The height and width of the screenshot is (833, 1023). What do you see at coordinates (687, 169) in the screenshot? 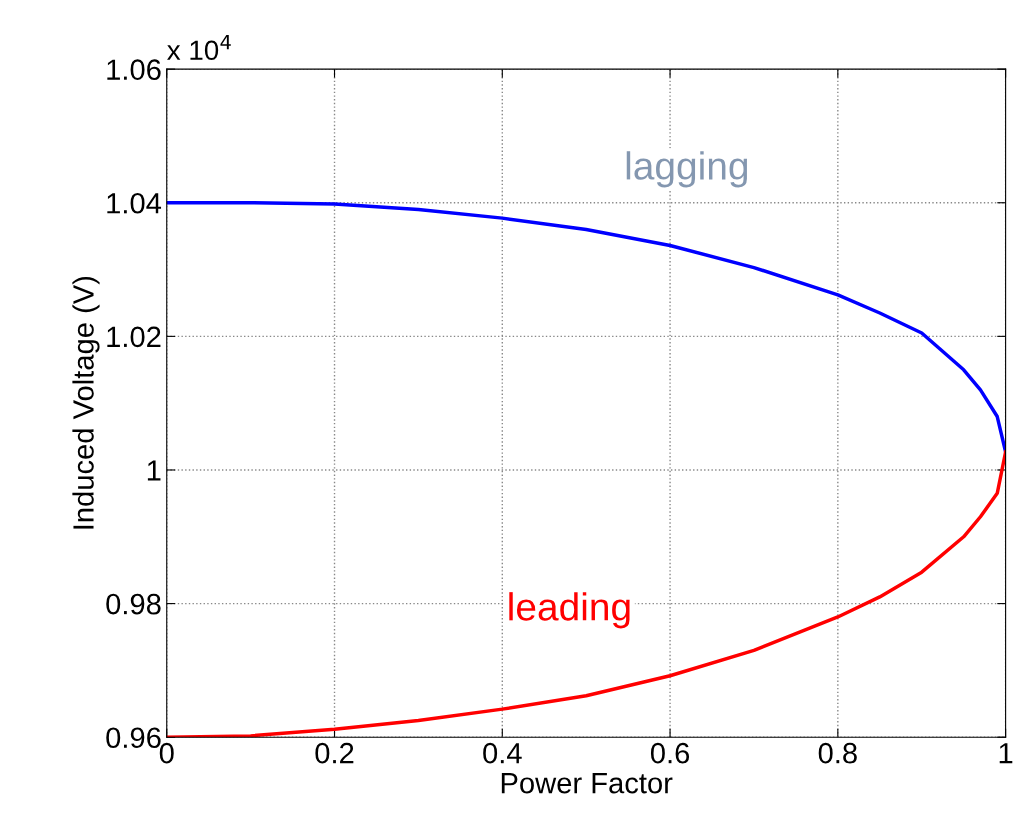
I see `annotation: lagging` at bounding box center [687, 169].